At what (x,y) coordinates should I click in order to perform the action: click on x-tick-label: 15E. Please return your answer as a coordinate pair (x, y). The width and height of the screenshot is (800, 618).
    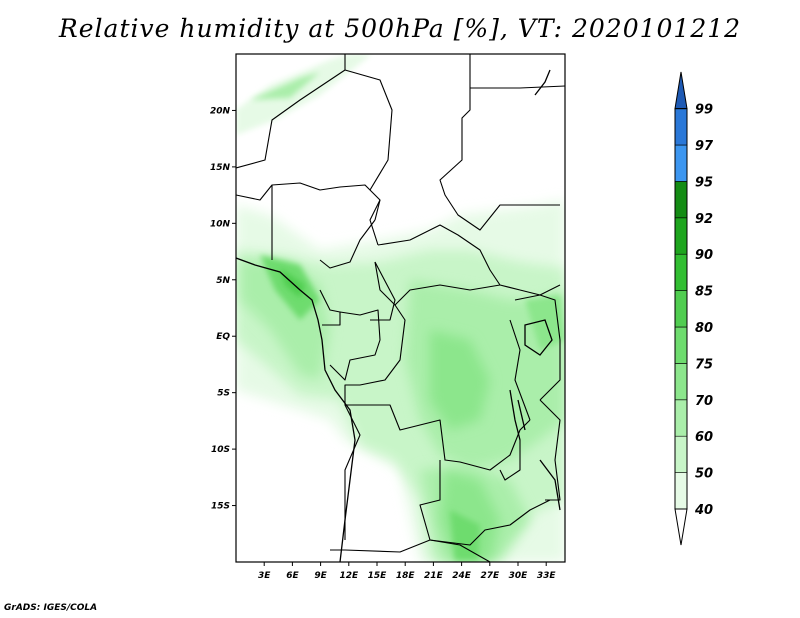
    Looking at the image, I should click on (378, 576).